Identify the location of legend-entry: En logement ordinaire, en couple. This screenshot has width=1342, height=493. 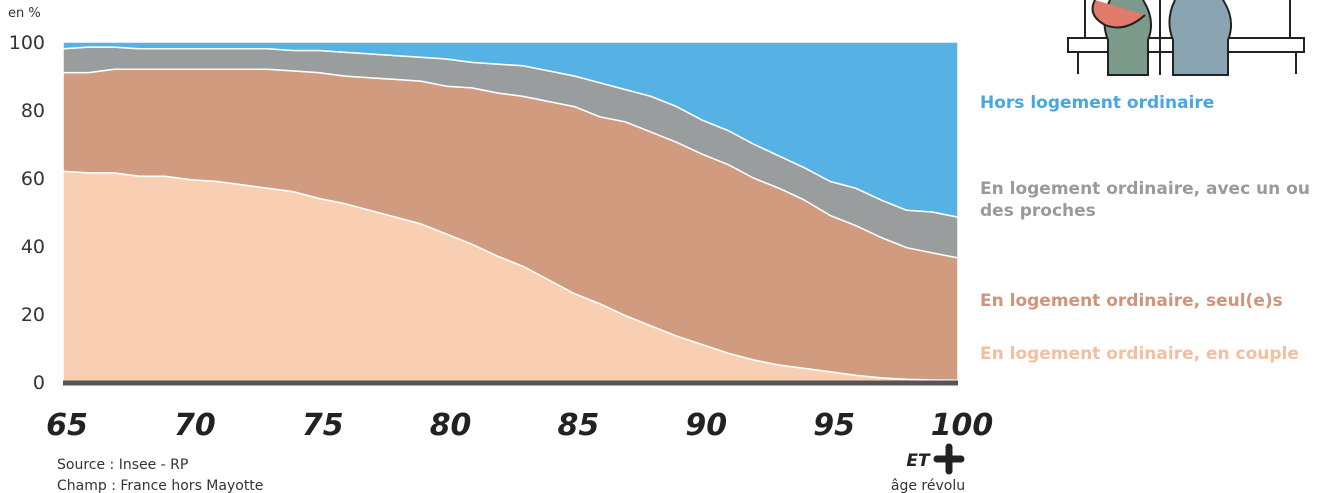
(1139, 354).